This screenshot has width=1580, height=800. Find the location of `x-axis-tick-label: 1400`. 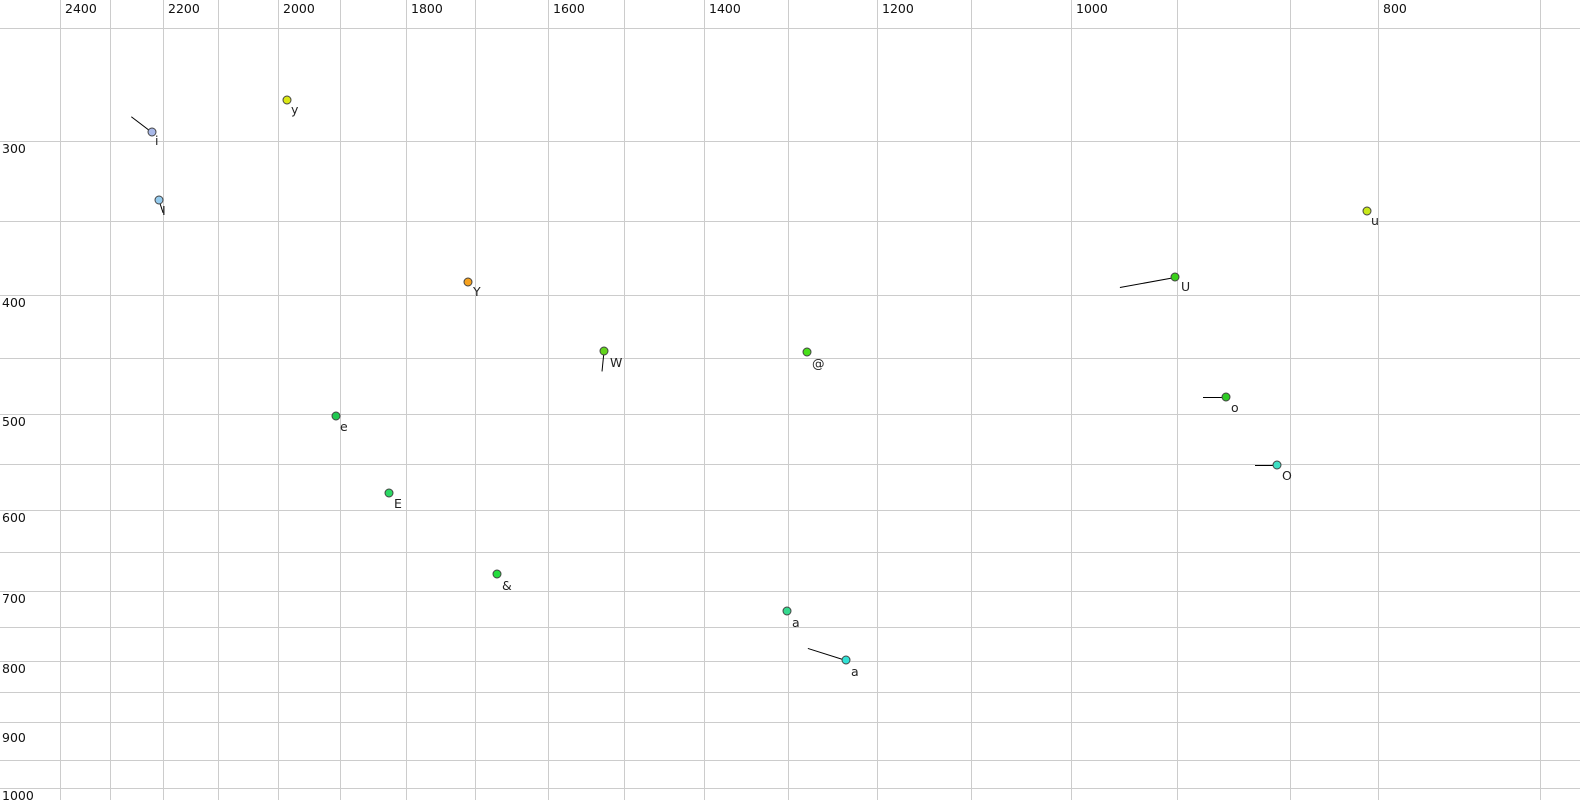

x-axis-tick-label: 1400 is located at coordinates (725, 8).